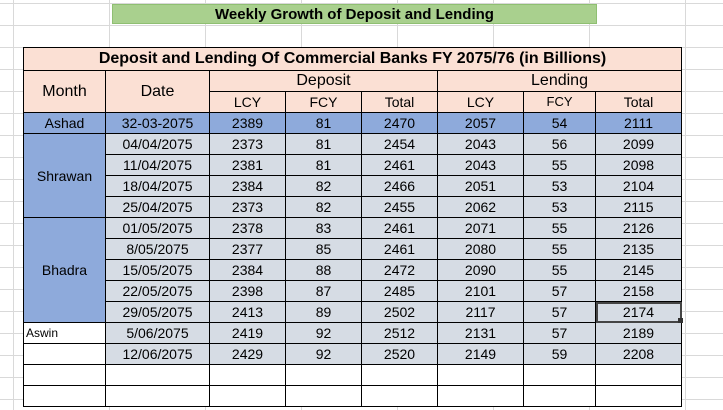  Describe the element at coordinates (157, 207) in the screenshot. I see `date-cell: 25/04/2075` at that location.